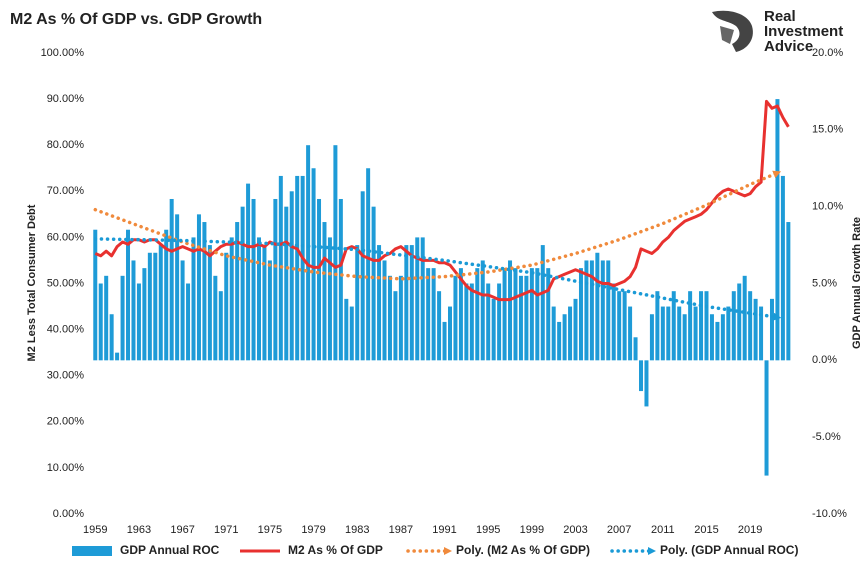 The width and height of the screenshot is (867, 576). Describe the element at coordinates (66, 237) in the screenshot. I see `y-tick-label: 60.00%` at that location.